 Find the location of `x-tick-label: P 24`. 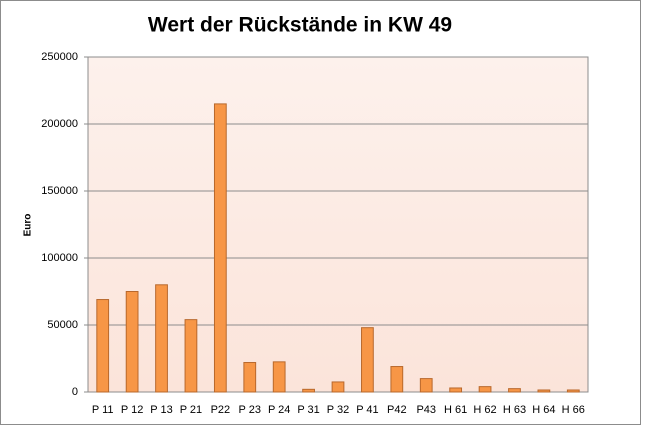

x-tick-label: P 24 is located at coordinates (279, 410).